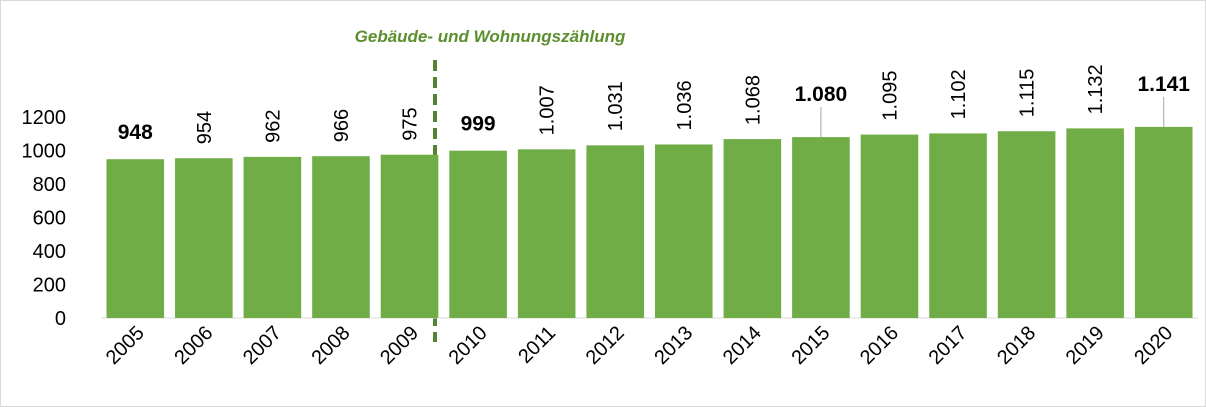 The height and width of the screenshot is (407, 1206). What do you see at coordinates (49, 286) in the screenshot?
I see `y-tick-label: 200` at bounding box center [49, 286].